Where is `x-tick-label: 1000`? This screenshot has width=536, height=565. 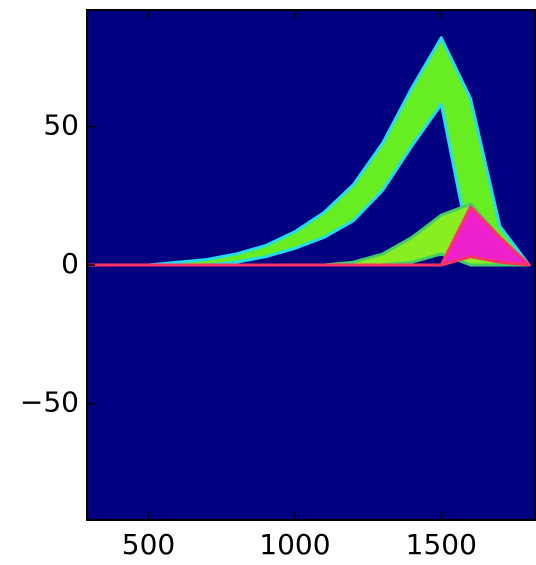 x-tick-label: 1000 is located at coordinates (294, 544).